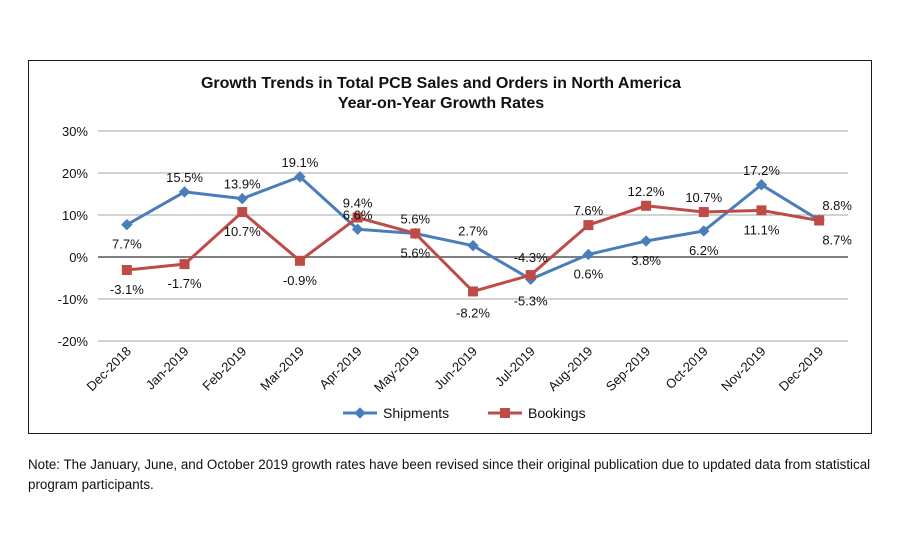 The width and height of the screenshot is (900, 550). Describe the element at coordinates (589, 210) in the screenshot. I see `bookings-data-label: 7.6%` at that location.